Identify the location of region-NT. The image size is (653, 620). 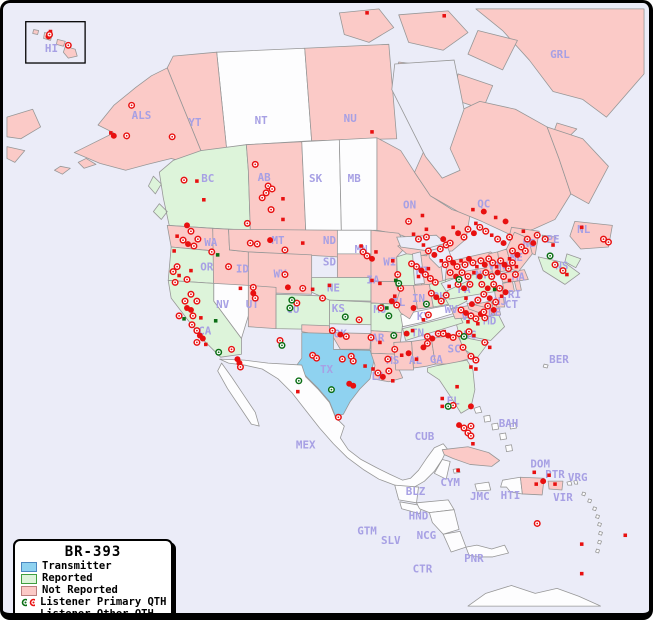
(264, 98).